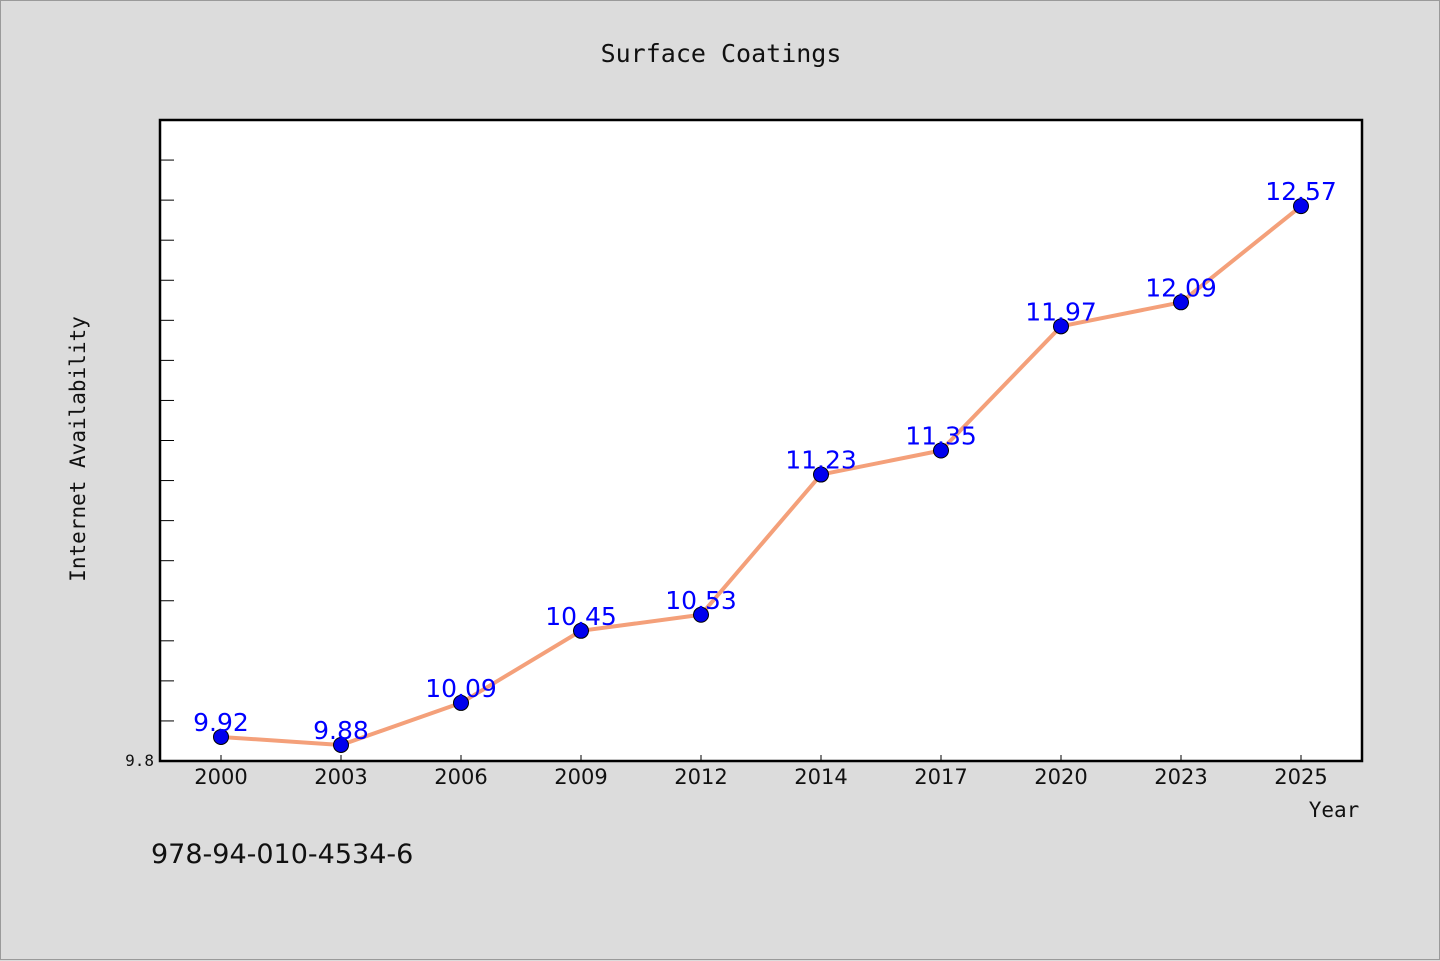  Describe the element at coordinates (340, 777) in the screenshot. I see `x-tick-label: 2003` at that location.